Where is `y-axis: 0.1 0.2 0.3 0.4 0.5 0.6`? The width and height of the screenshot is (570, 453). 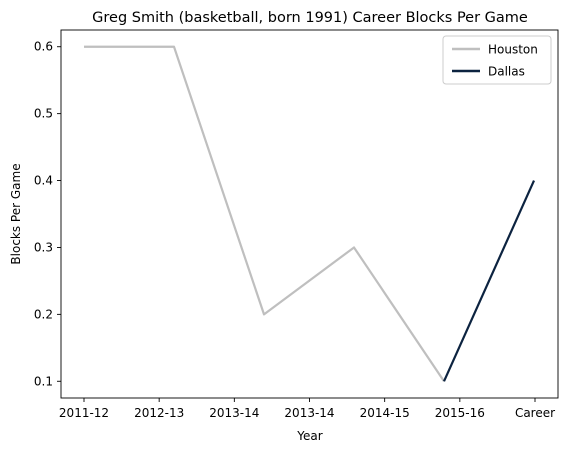 y-axis: 0.1 0.2 0.3 0.4 0.5 0.6 is located at coordinates (47, 214).